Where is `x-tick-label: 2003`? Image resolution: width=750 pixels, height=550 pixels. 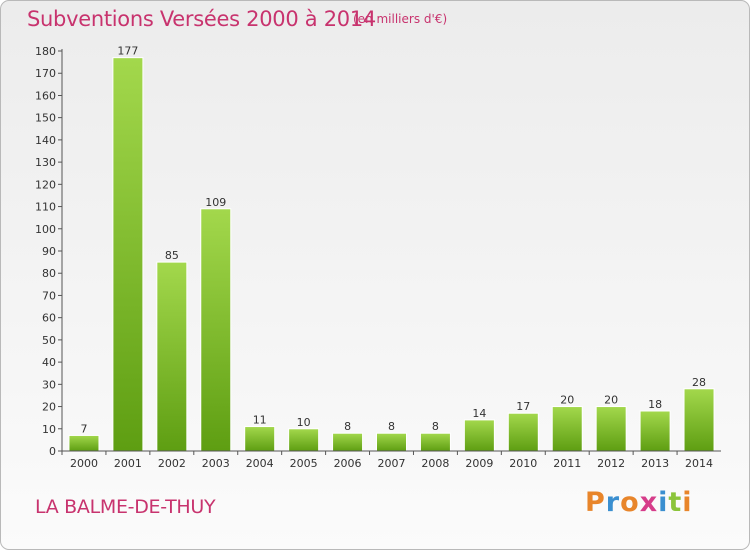 x-tick-label: 2003 is located at coordinates (216, 463).